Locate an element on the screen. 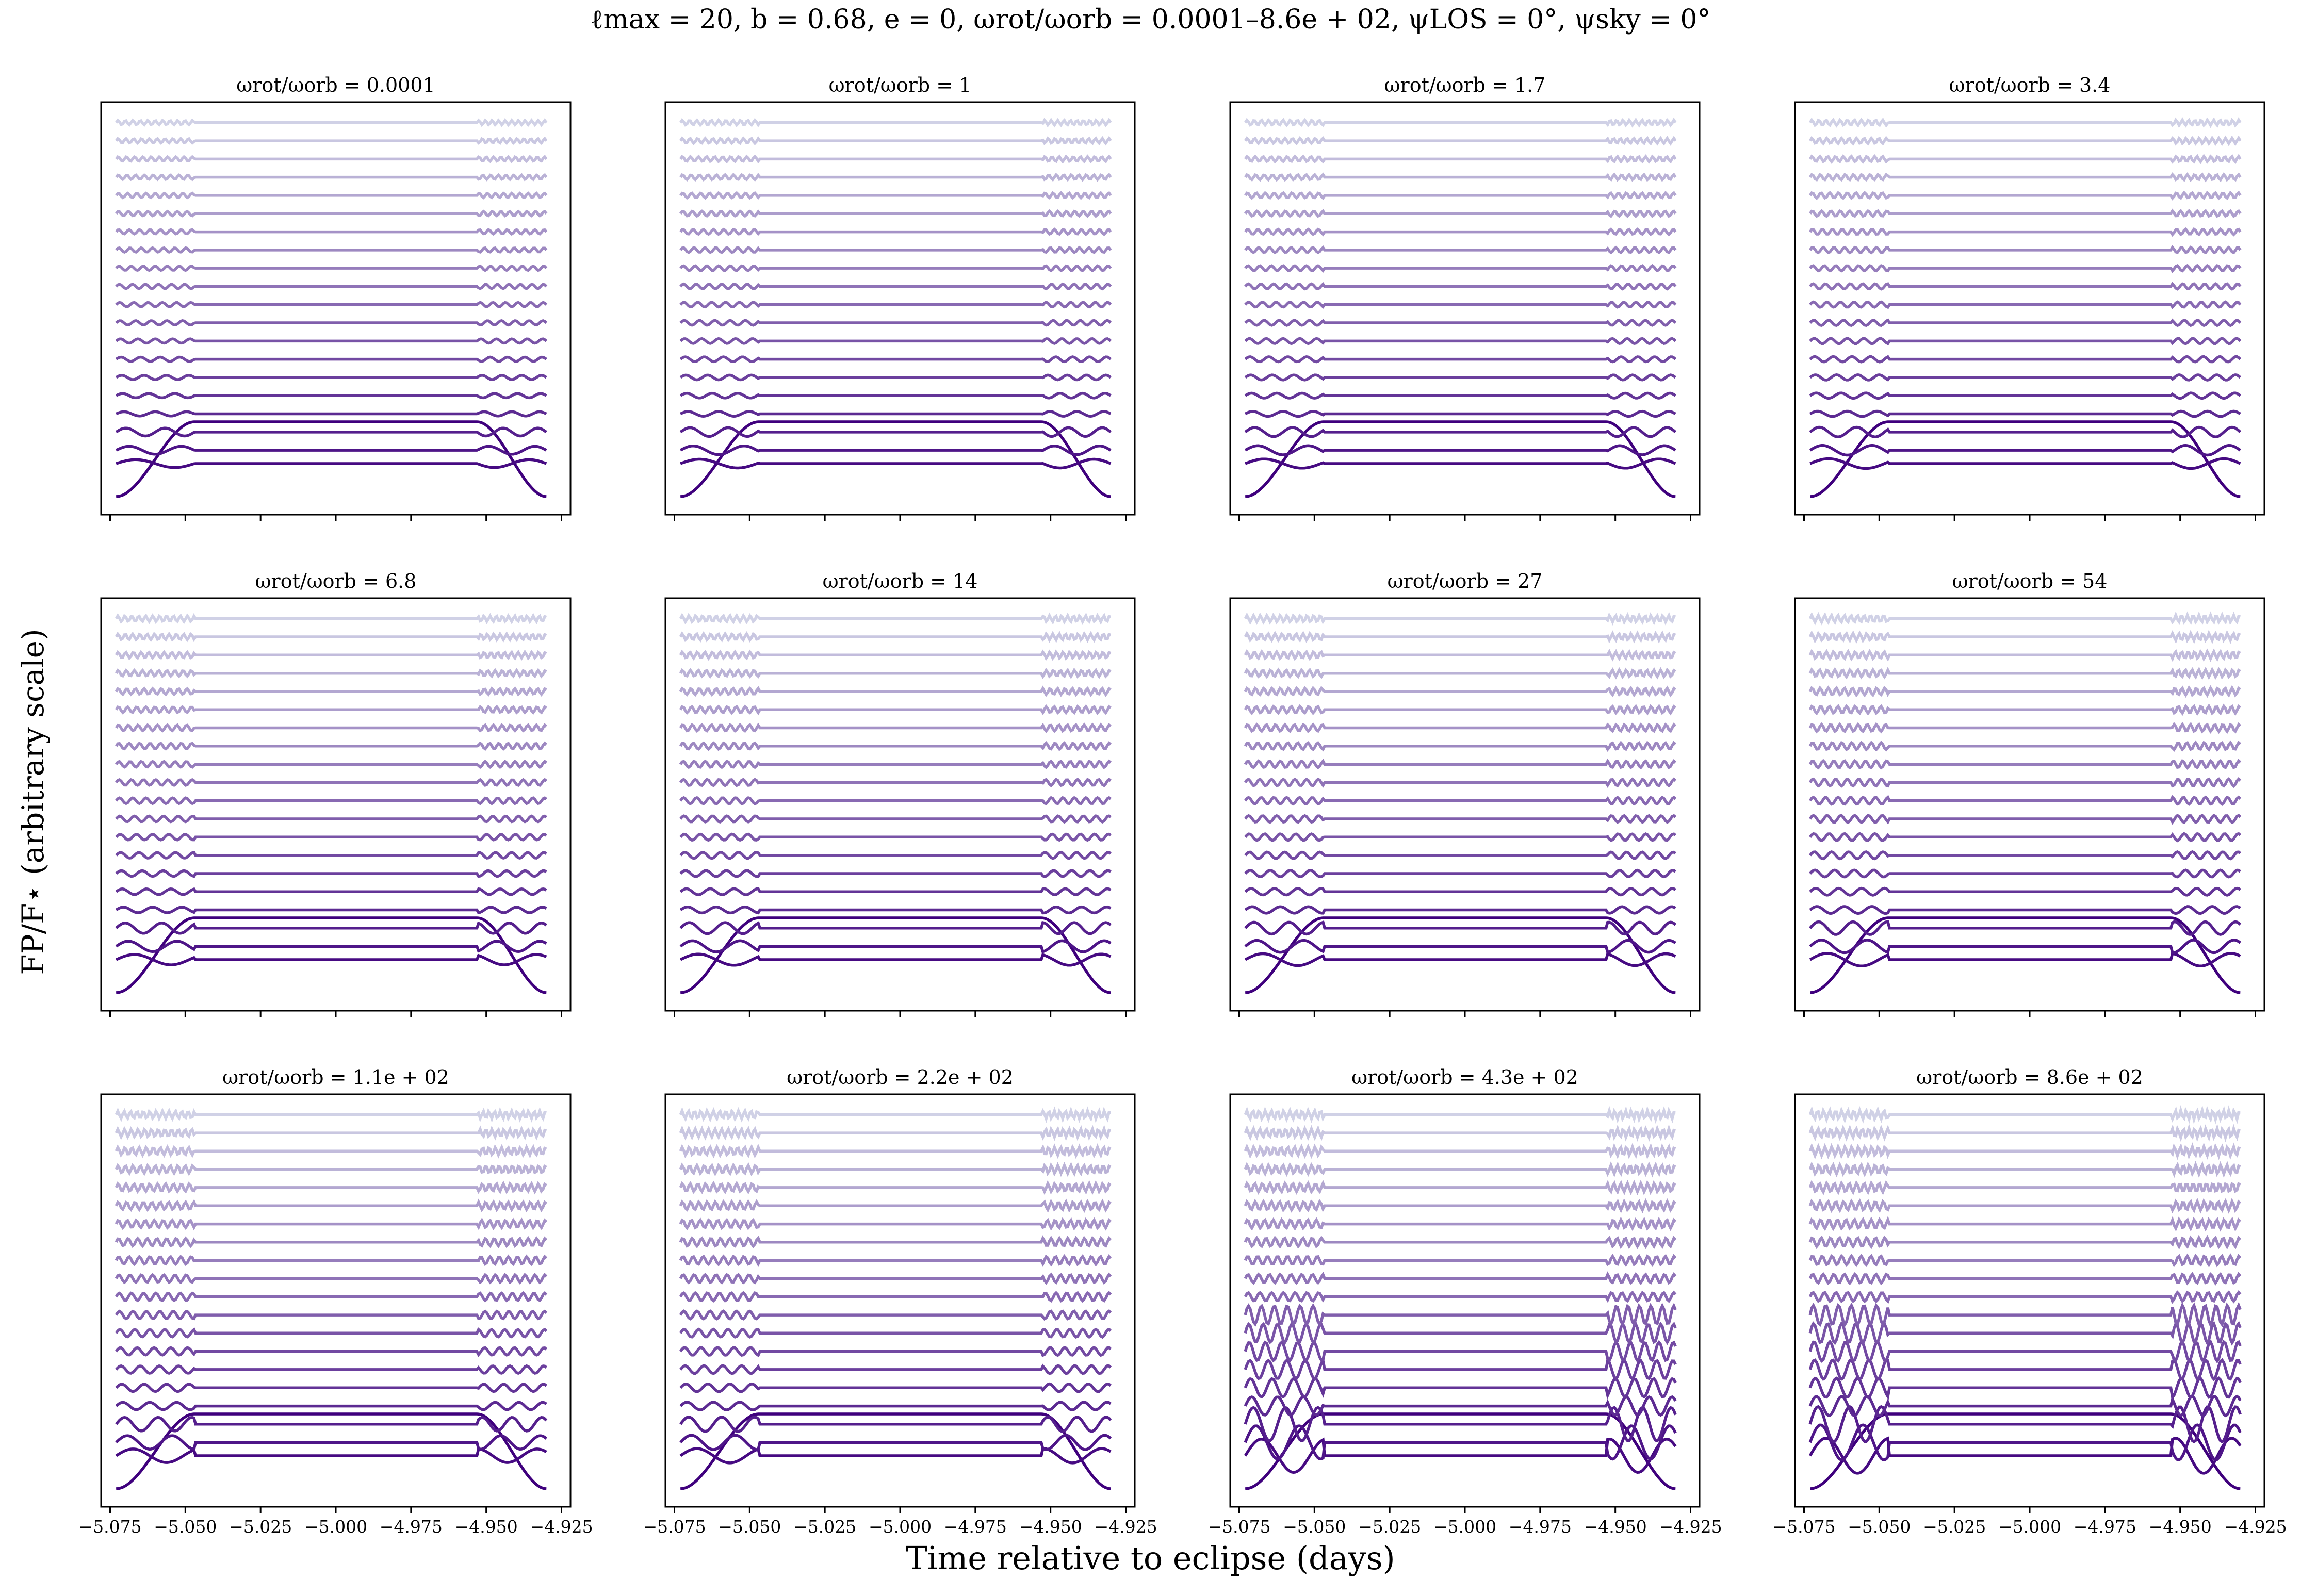  x-axis-label: Time relative to eclipse (days) is located at coordinates (1150, 1558).